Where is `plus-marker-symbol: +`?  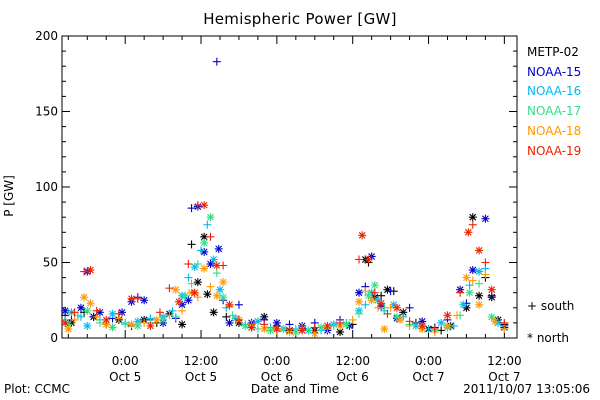
plus-marker-symbol: + is located at coordinates (532, 306).